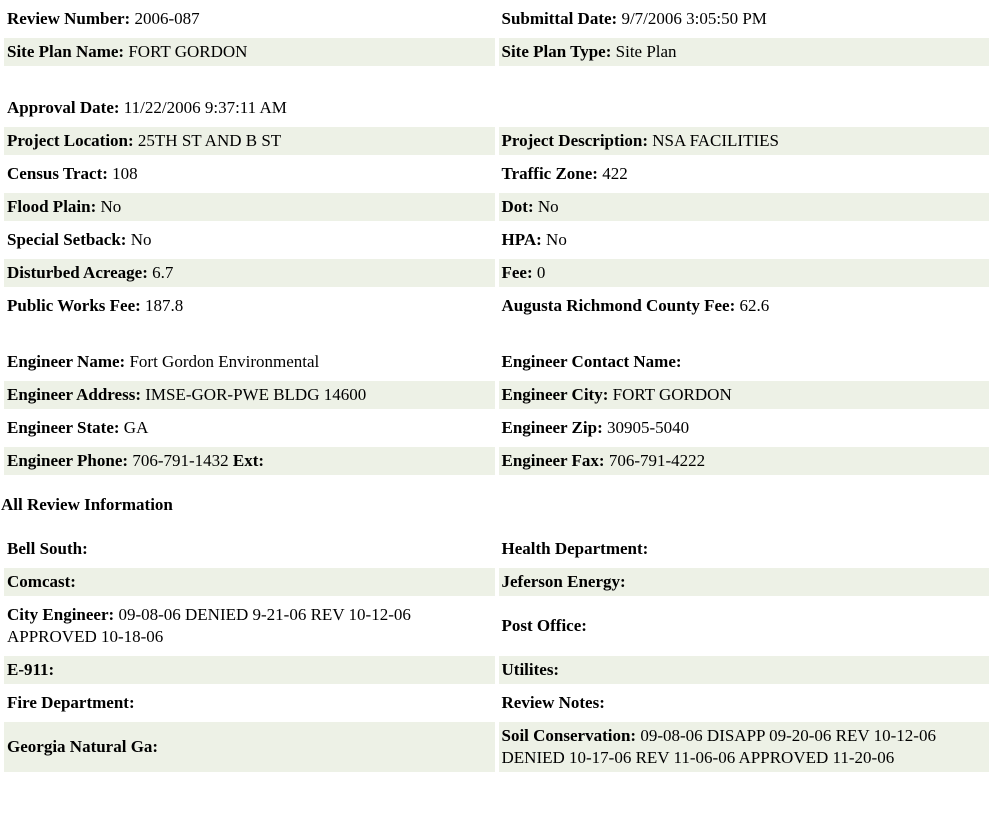 Image resolution: width=990 pixels, height=827 pixels. Describe the element at coordinates (743, 582) in the screenshot. I see `field-jeferson-energy: Jeferson Energy:` at that location.